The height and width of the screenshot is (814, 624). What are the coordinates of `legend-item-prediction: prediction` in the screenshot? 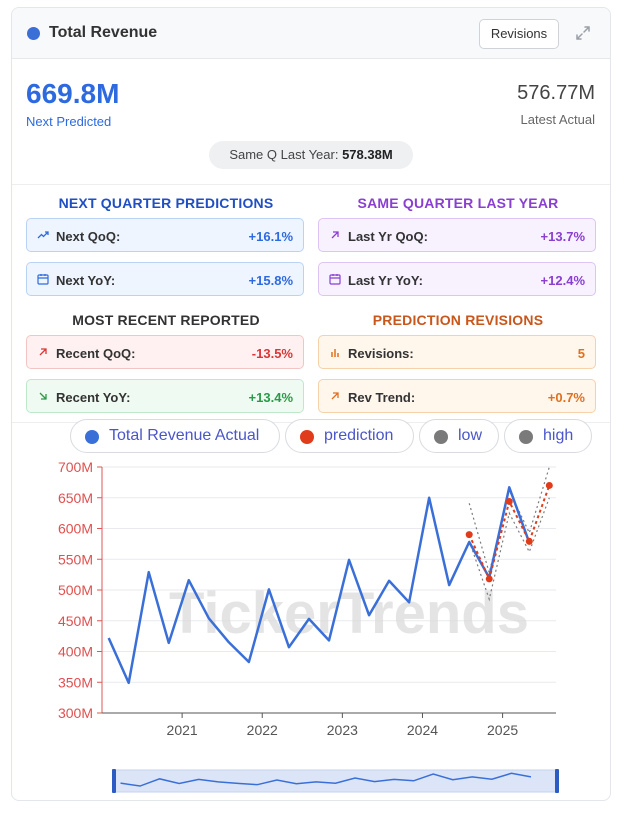 It's located at (349, 436).